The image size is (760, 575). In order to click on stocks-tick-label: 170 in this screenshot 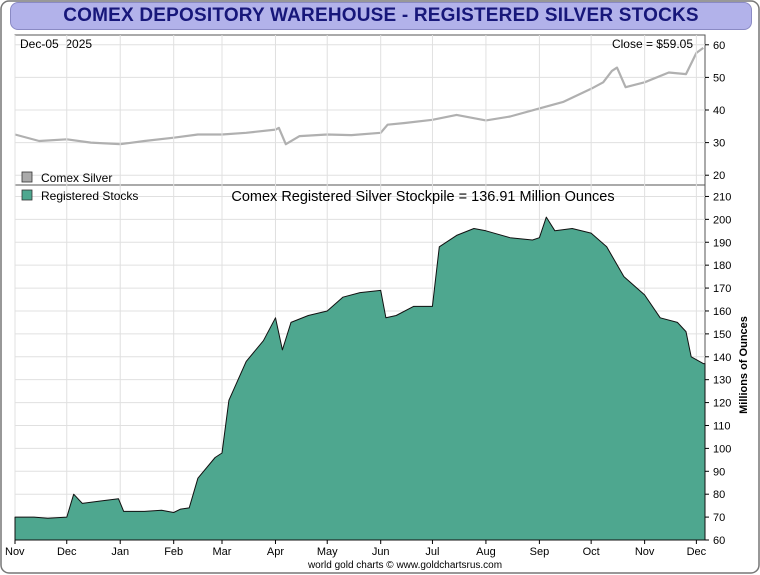, I will do `click(722, 289)`.